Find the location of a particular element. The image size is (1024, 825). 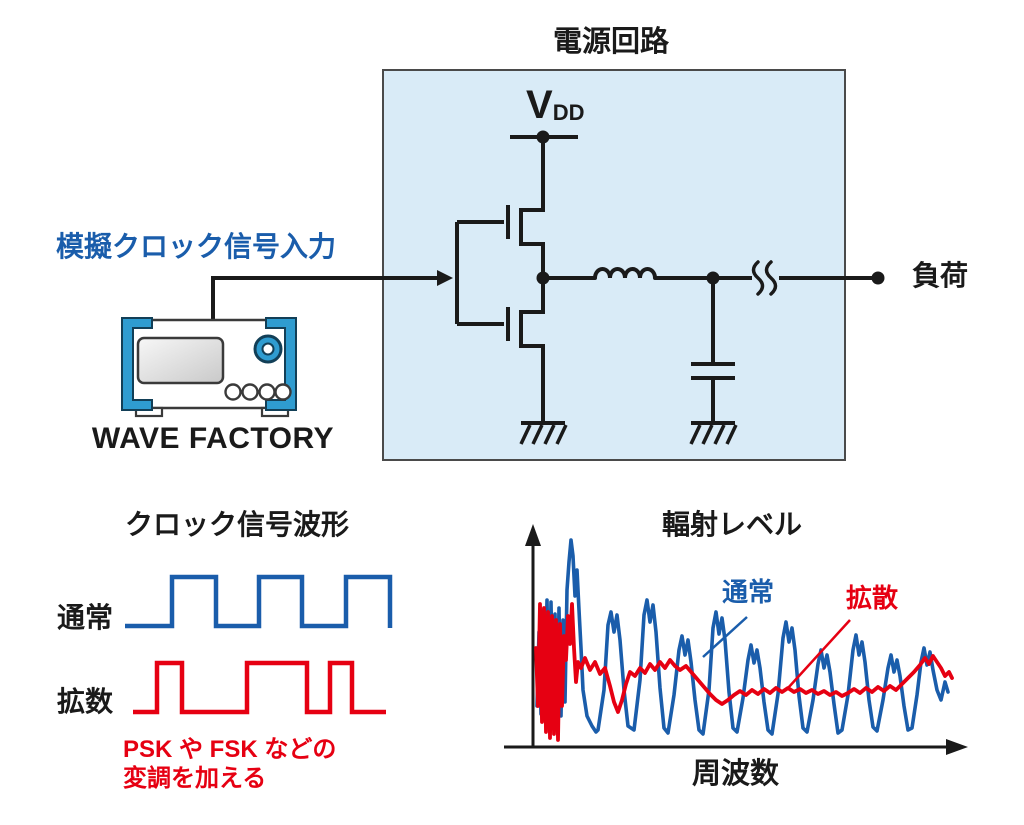

vdd-main-text: V is located at coordinates (539, 105).